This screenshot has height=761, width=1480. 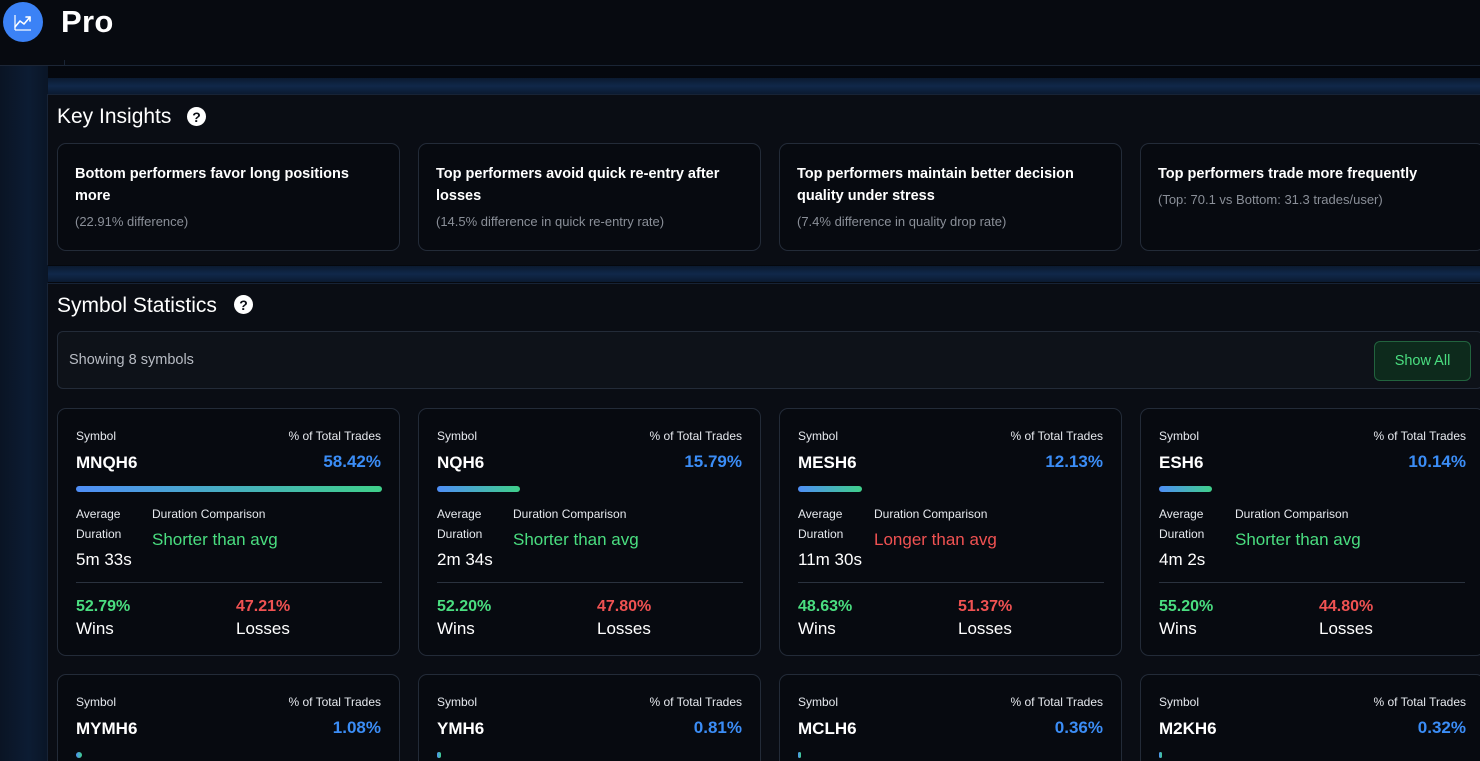 I want to click on top-header: Pro, so click(x=740, y=33).